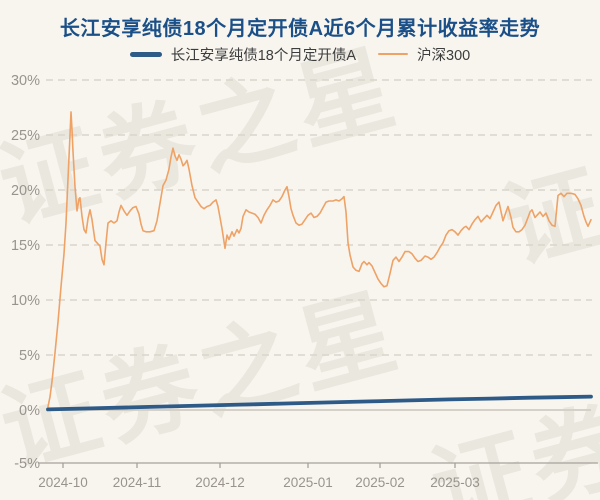  I want to click on y-axis-tick-label: 5%, so click(29, 356).